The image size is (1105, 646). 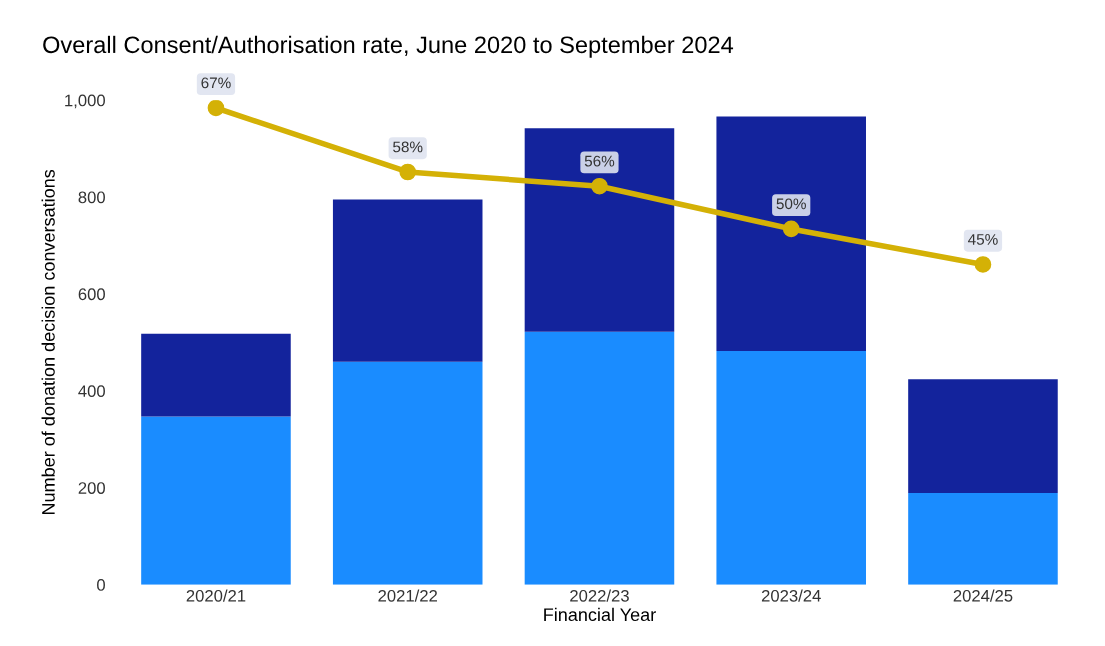 I want to click on data-label: 56%, so click(x=599, y=161).